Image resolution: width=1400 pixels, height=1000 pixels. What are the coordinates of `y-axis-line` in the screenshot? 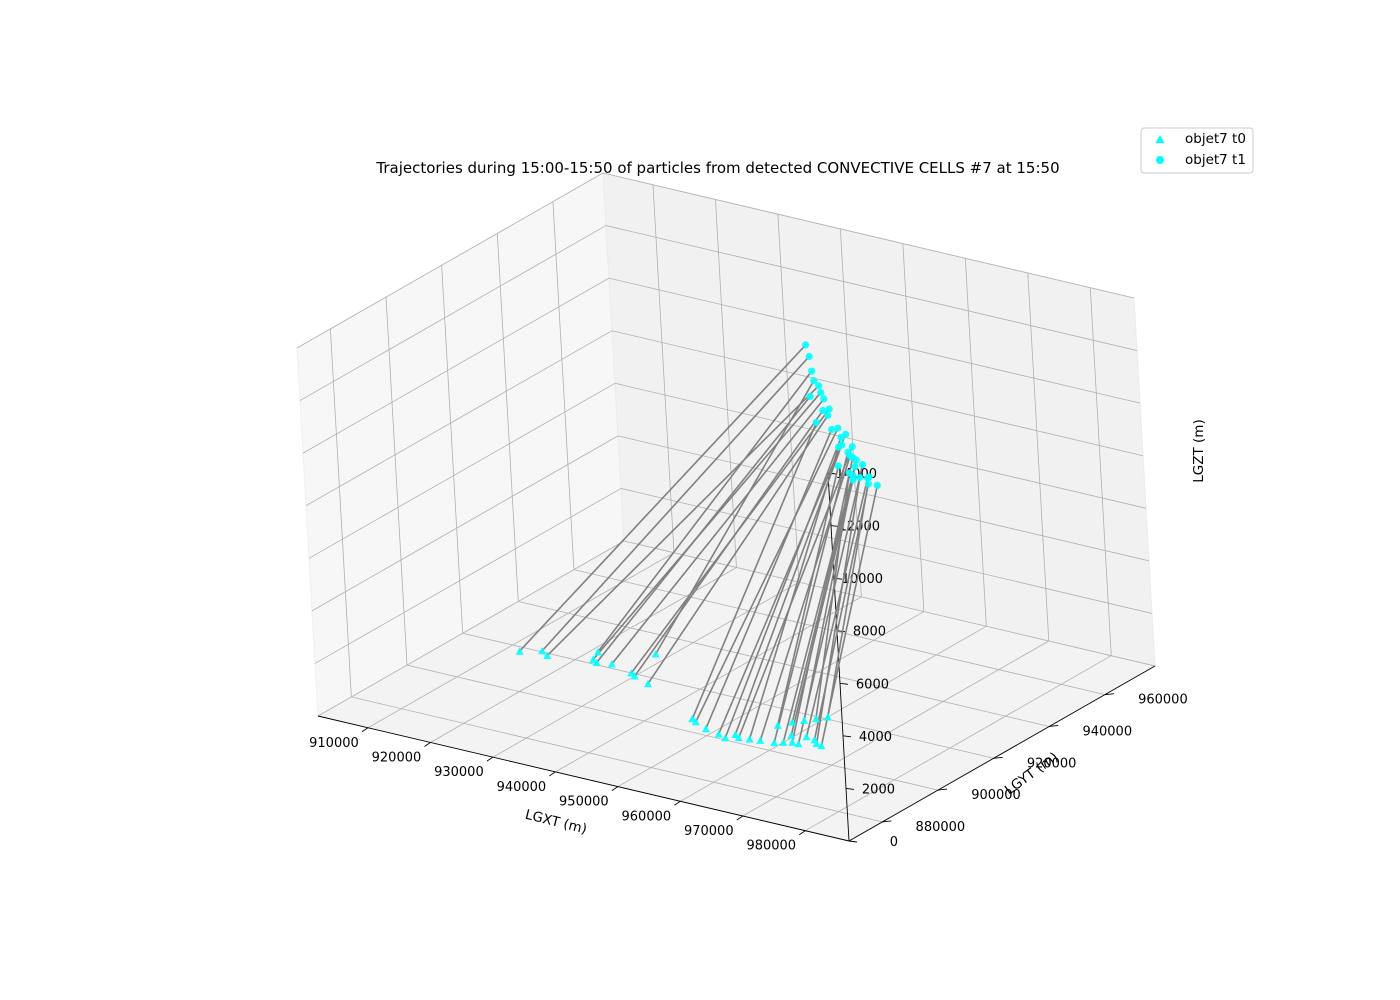 It's located at (1002, 753).